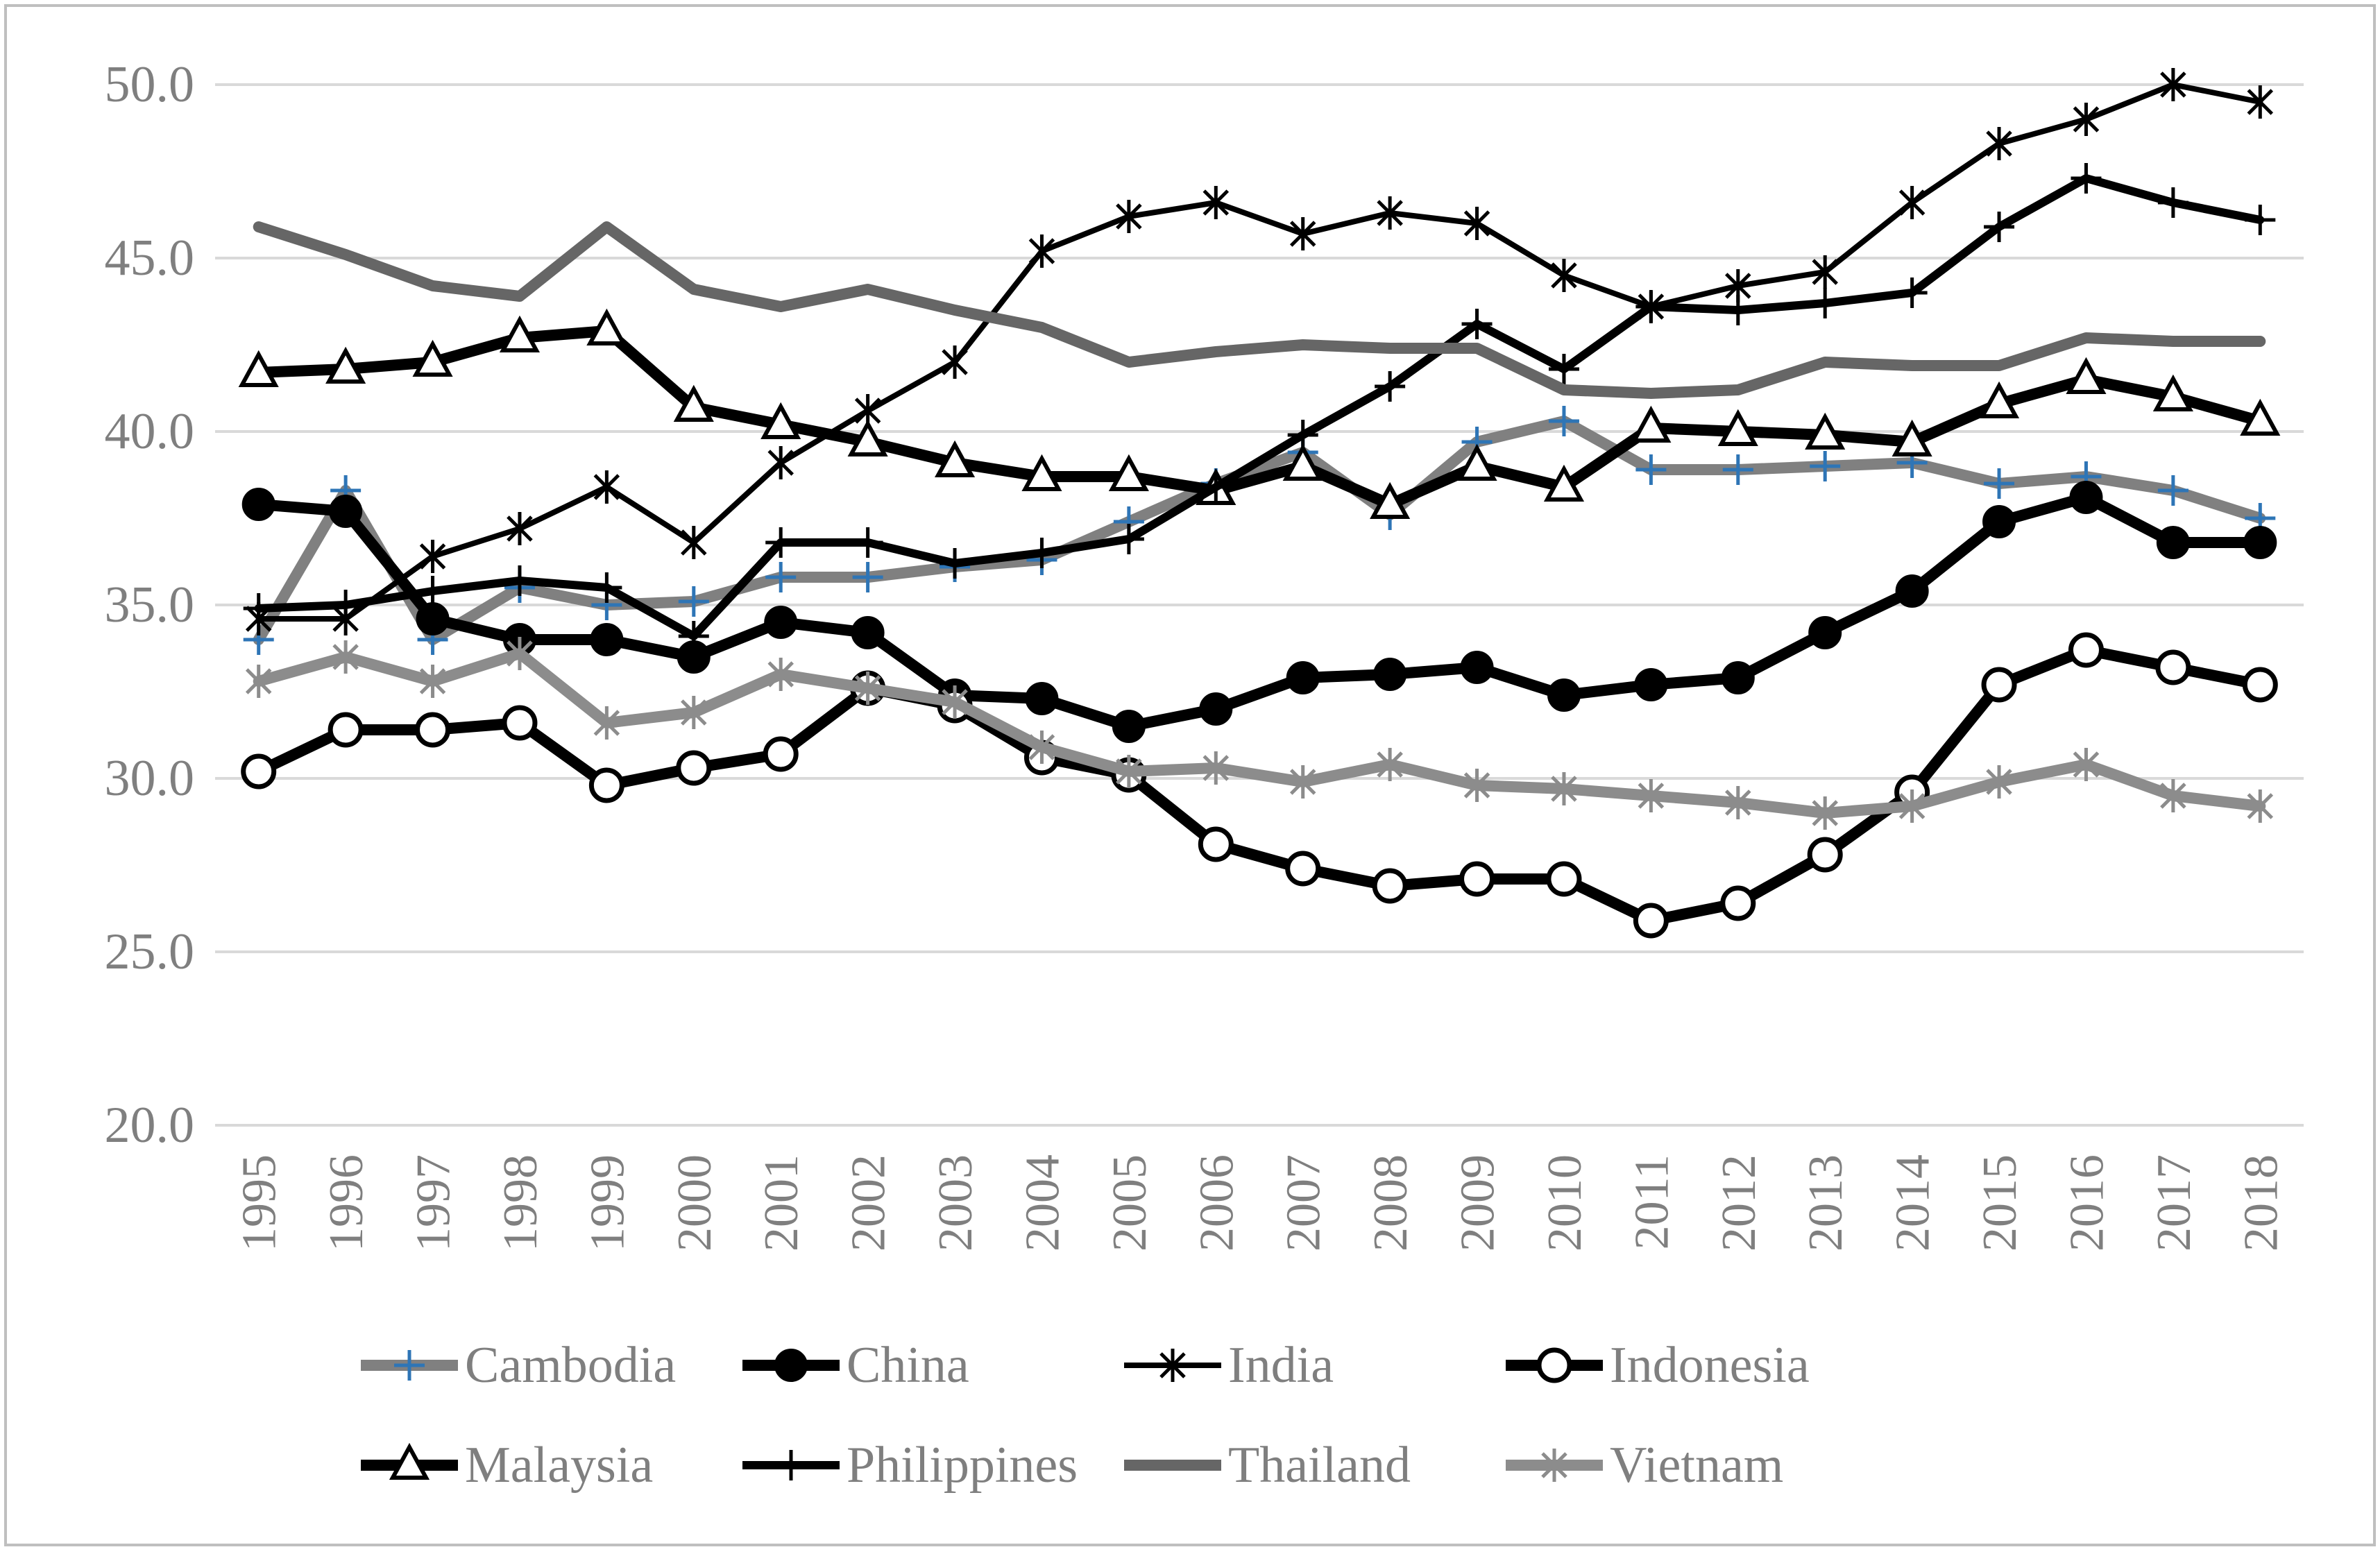 The image size is (2380, 1554). Describe the element at coordinates (1304, 1203) in the screenshot. I see `x-tick-label: 2007` at that location.